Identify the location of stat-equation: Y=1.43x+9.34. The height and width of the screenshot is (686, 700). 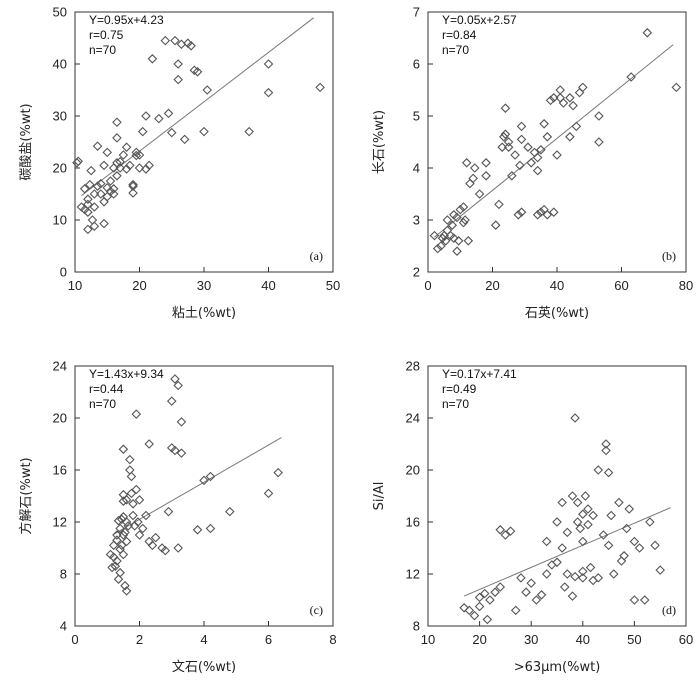
(126, 374).